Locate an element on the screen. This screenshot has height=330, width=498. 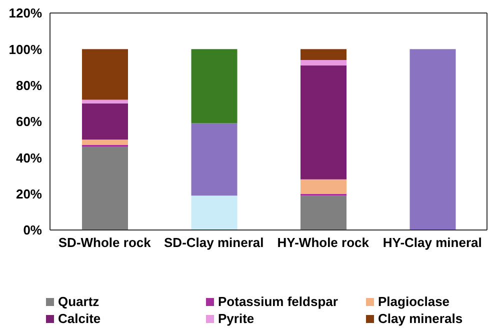
legend-label: Pyrite is located at coordinates (236, 318).